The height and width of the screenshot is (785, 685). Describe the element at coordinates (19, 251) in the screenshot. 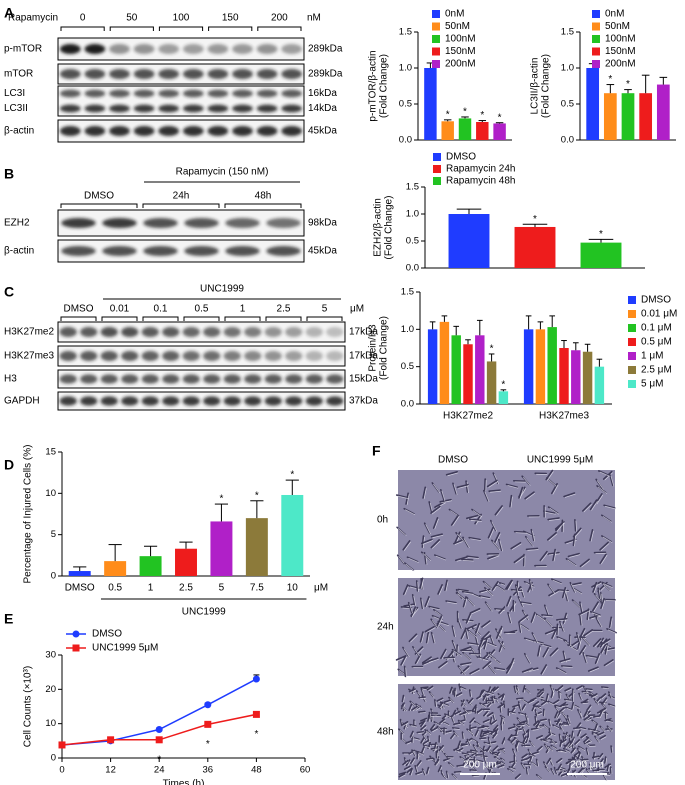

I see `row-label: β-actin` at that location.